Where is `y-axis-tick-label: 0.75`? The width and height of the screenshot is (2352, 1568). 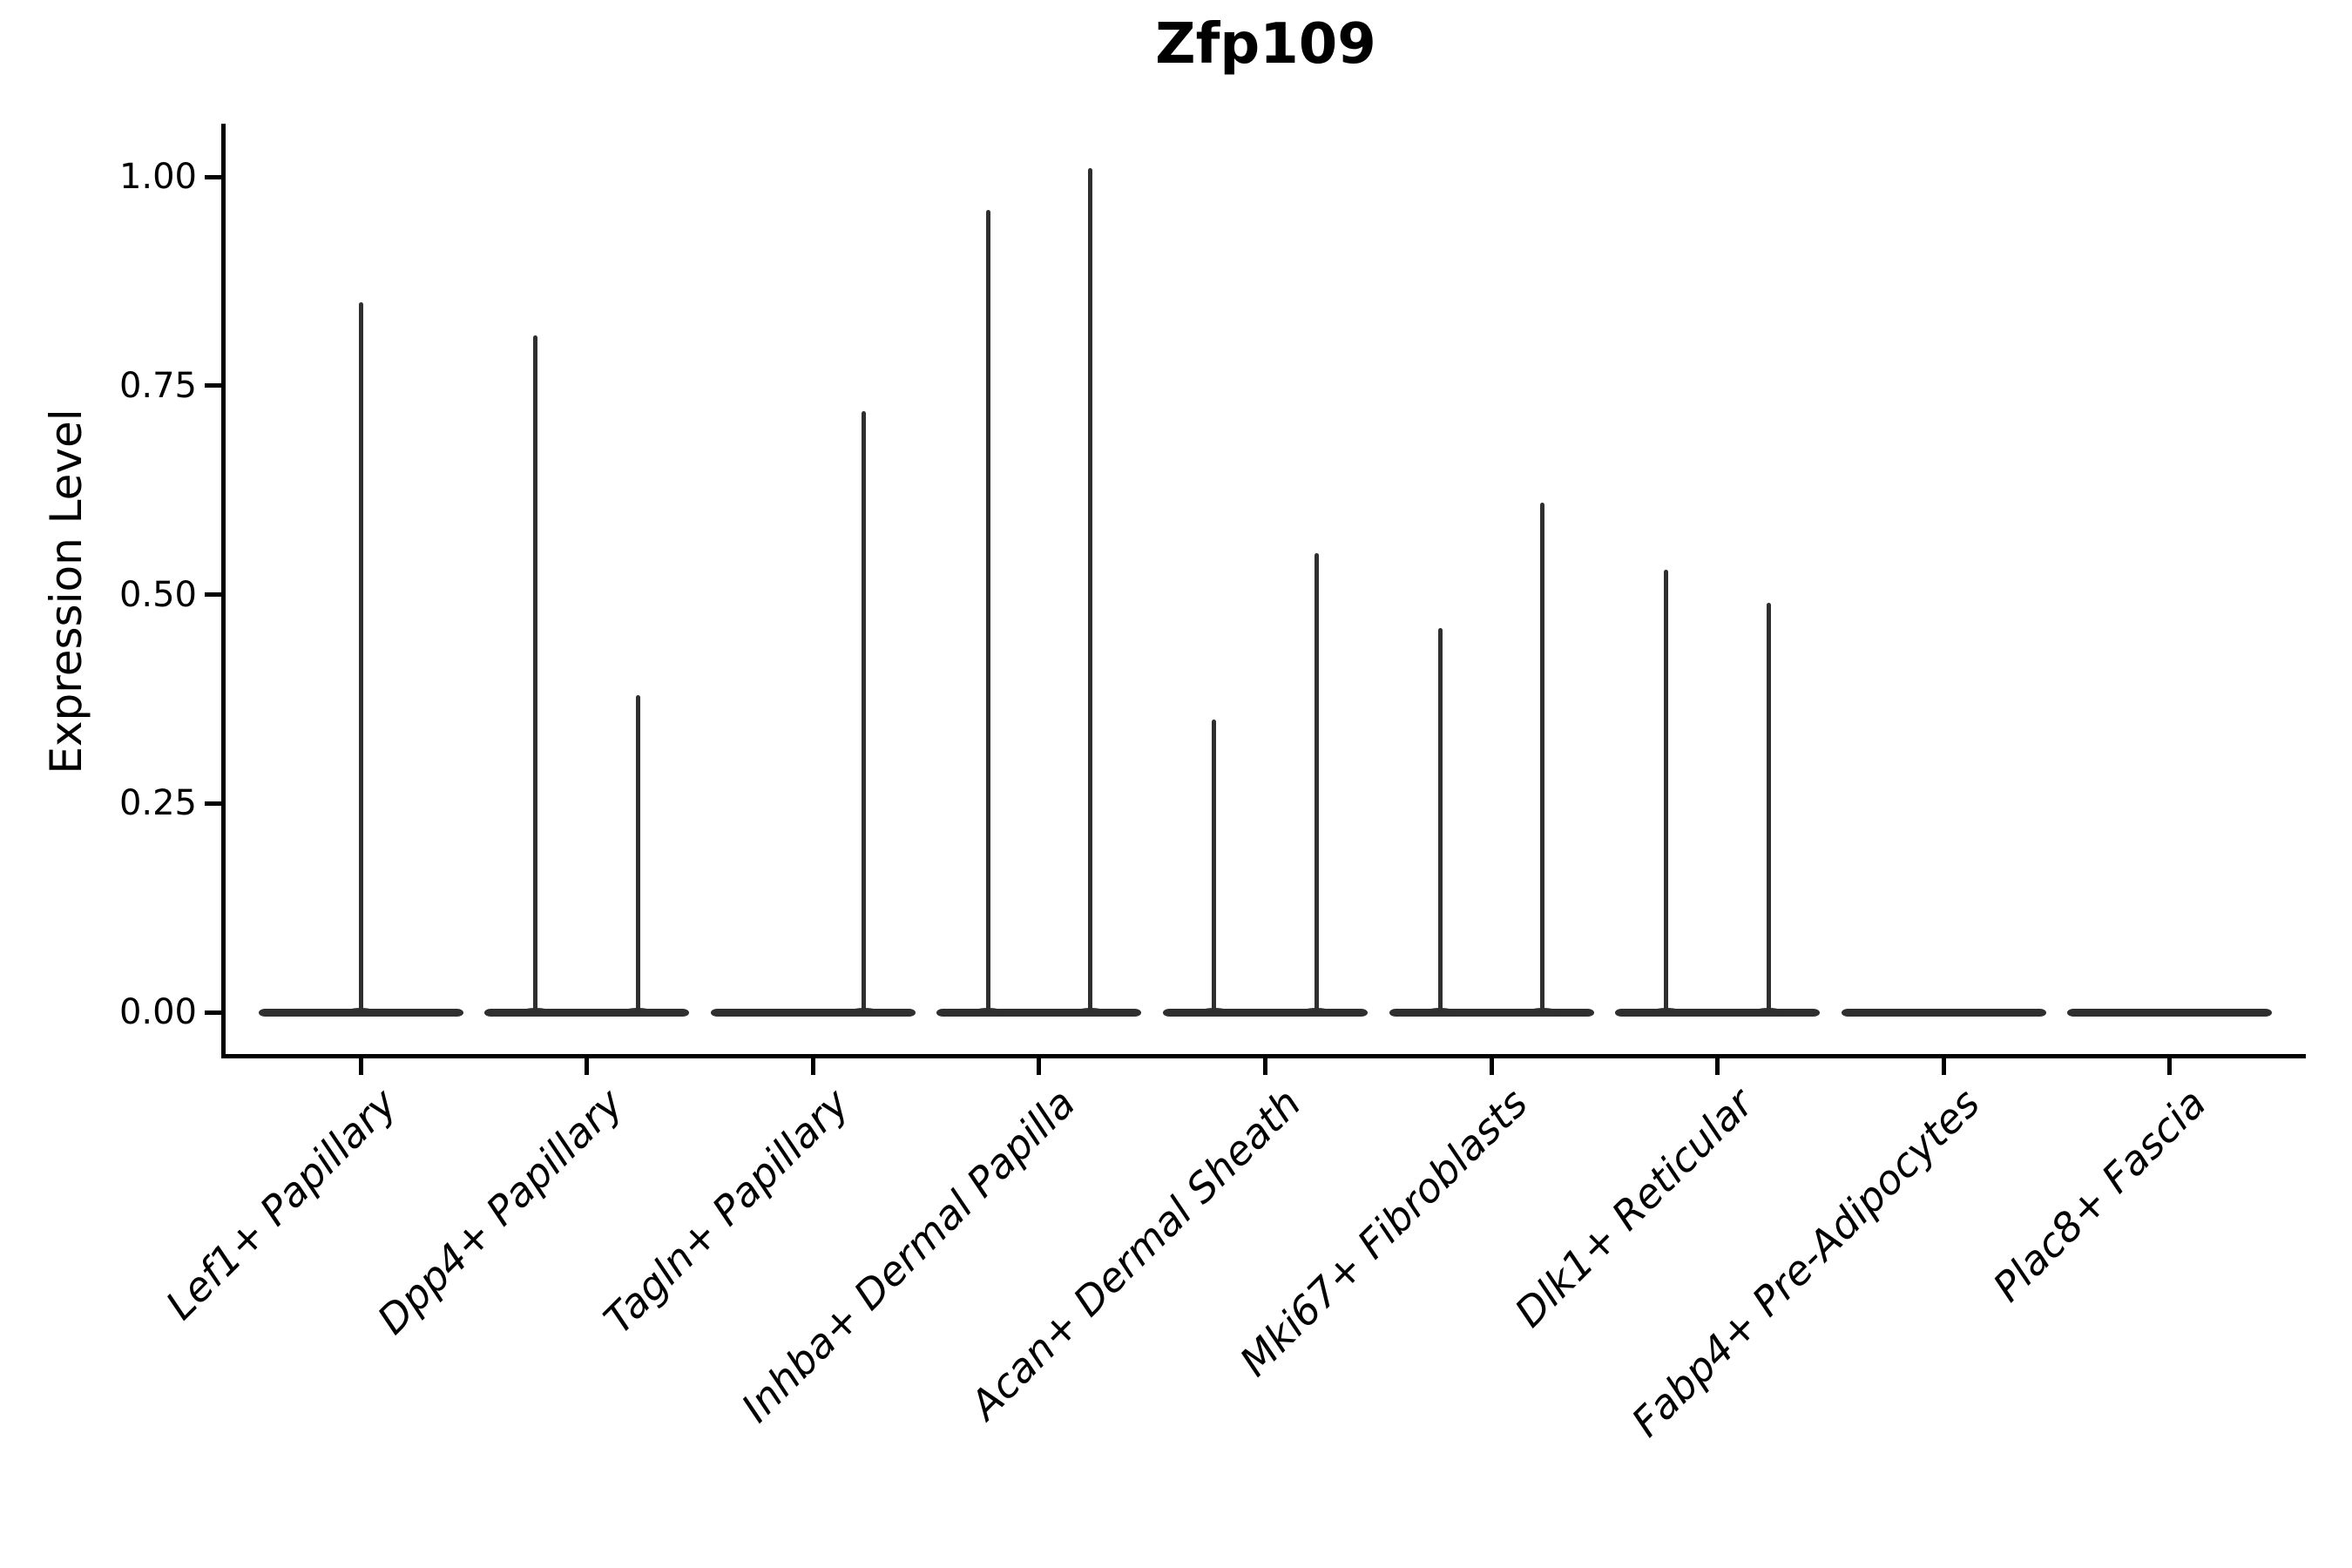 y-axis-tick-label: 0.75 is located at coordinates (157, 385).